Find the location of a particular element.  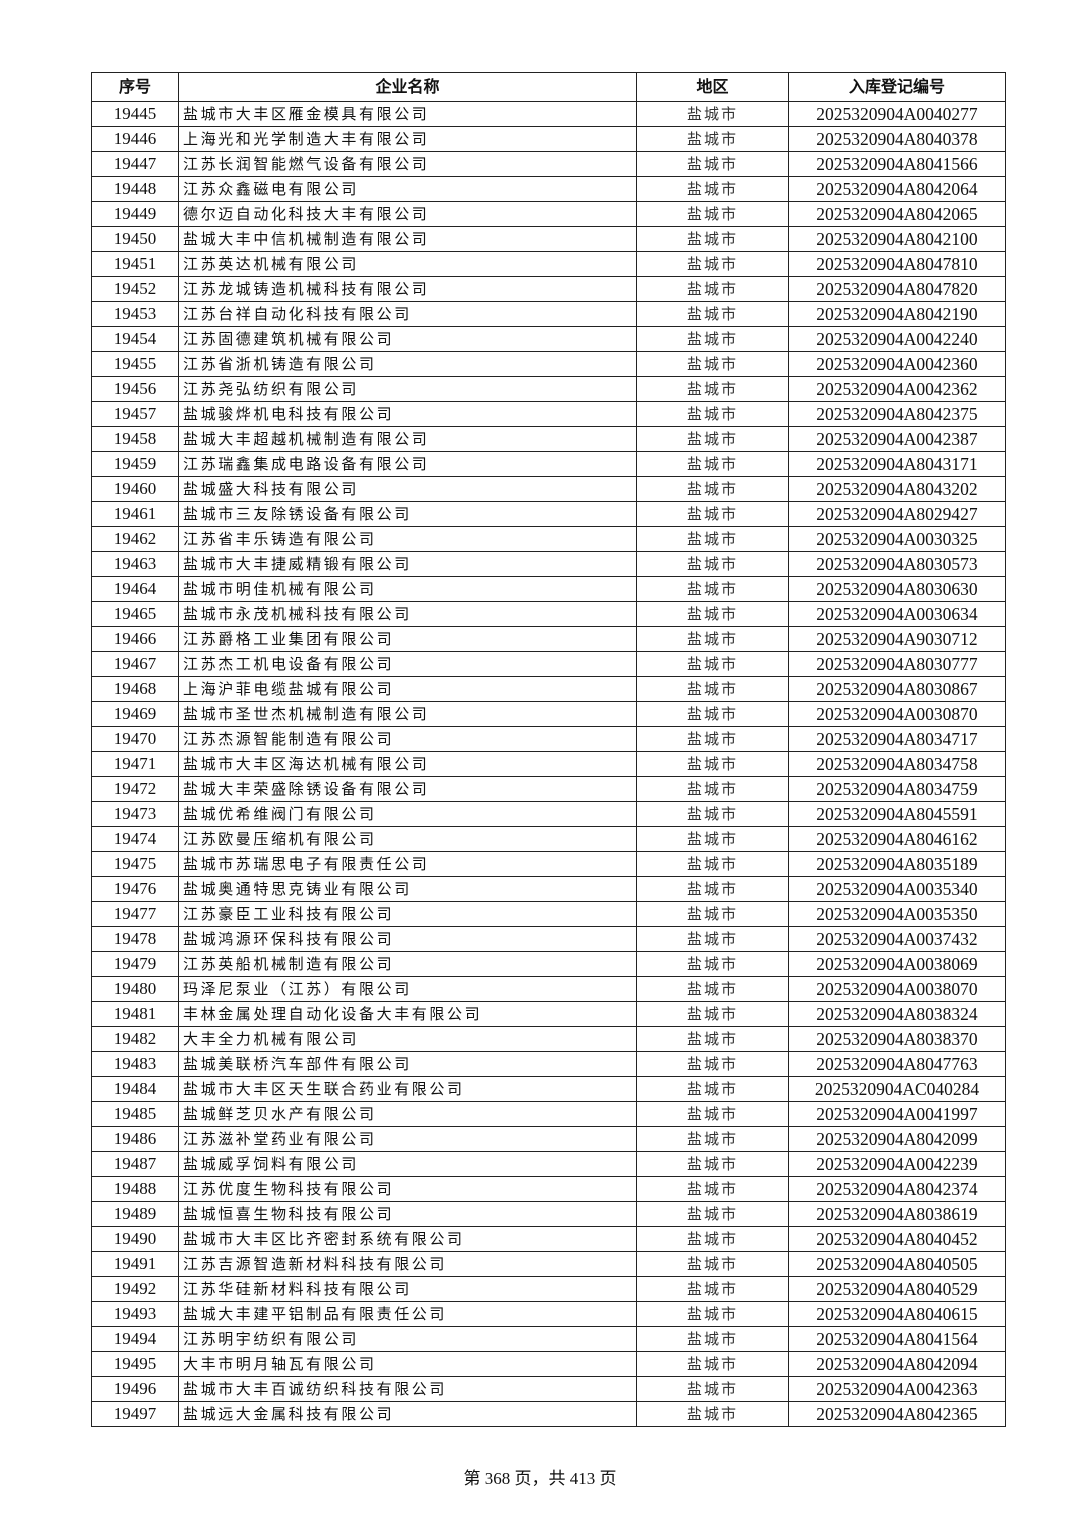

table-row: 19469 盐城市圣世杰机械制造有限公司 盐城市 2025320904A0030870 is located at coordinates (548, 714).